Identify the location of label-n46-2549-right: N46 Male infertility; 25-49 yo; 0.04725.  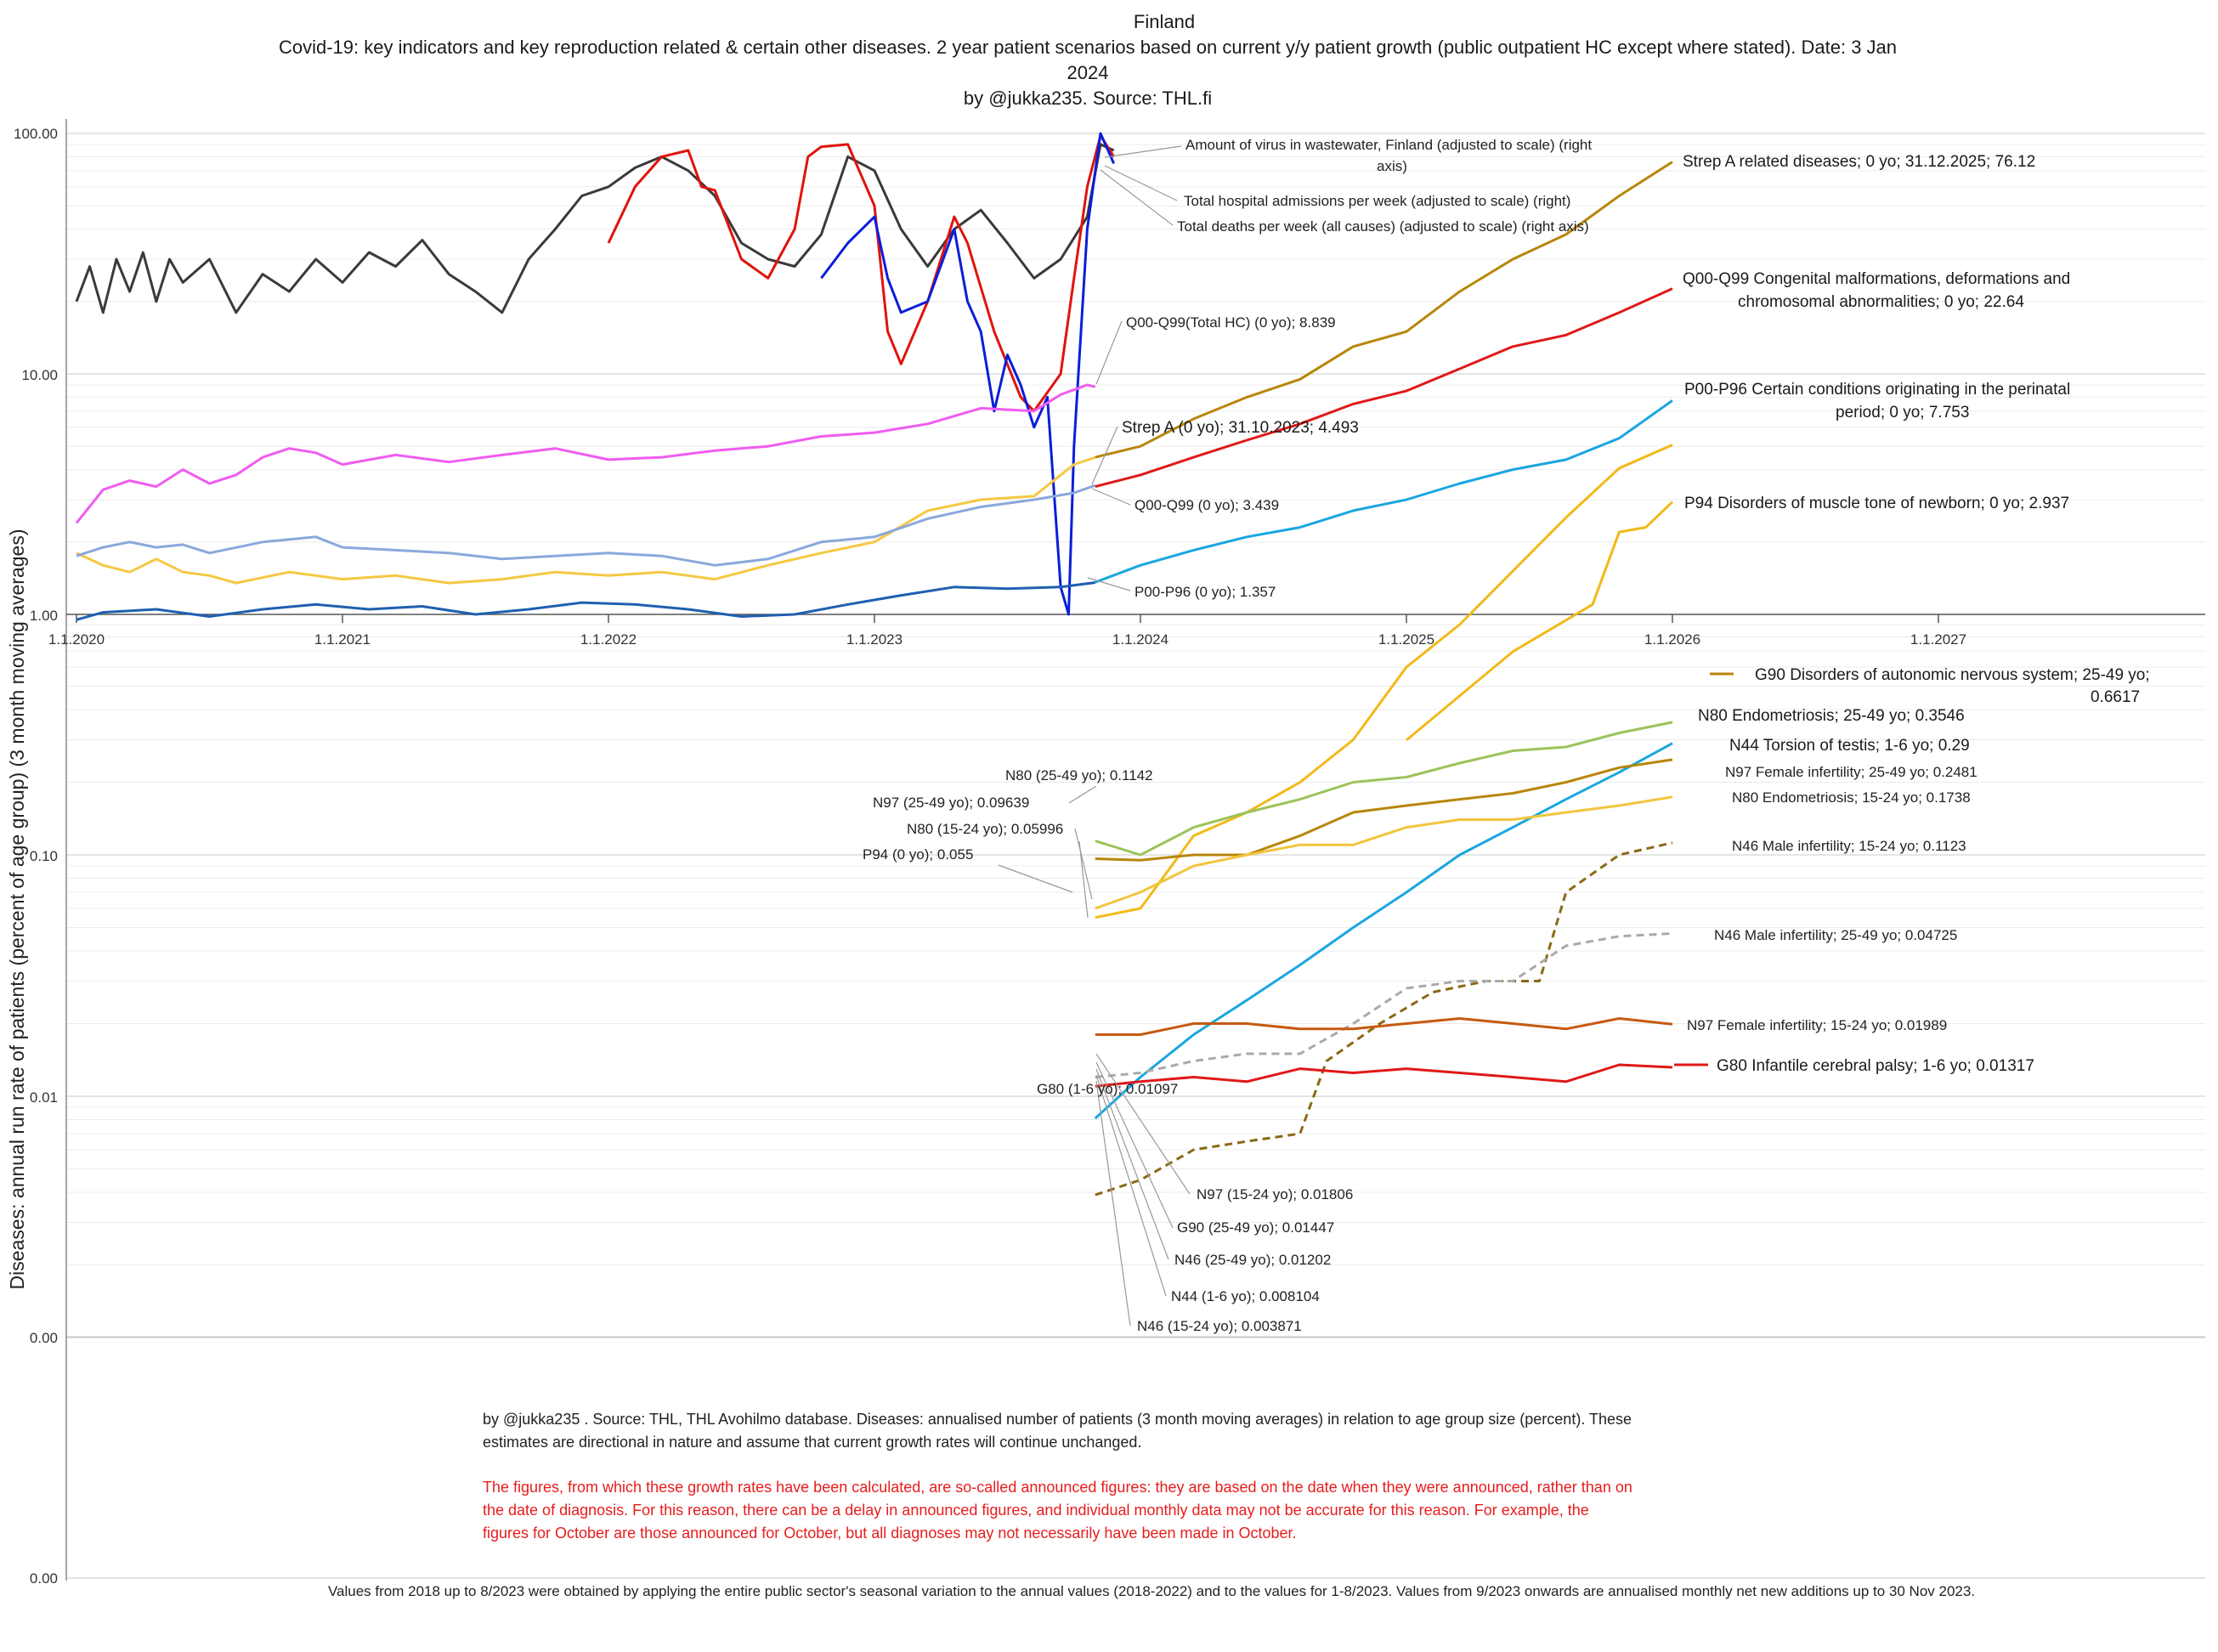
(1835, 935).